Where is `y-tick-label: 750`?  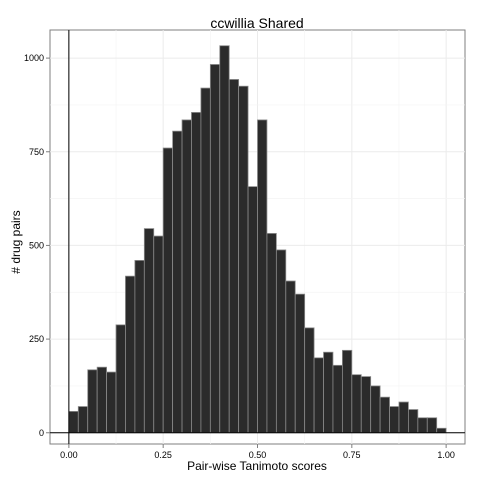
y-tick-label: 750 is located at coordinates (36, 152).